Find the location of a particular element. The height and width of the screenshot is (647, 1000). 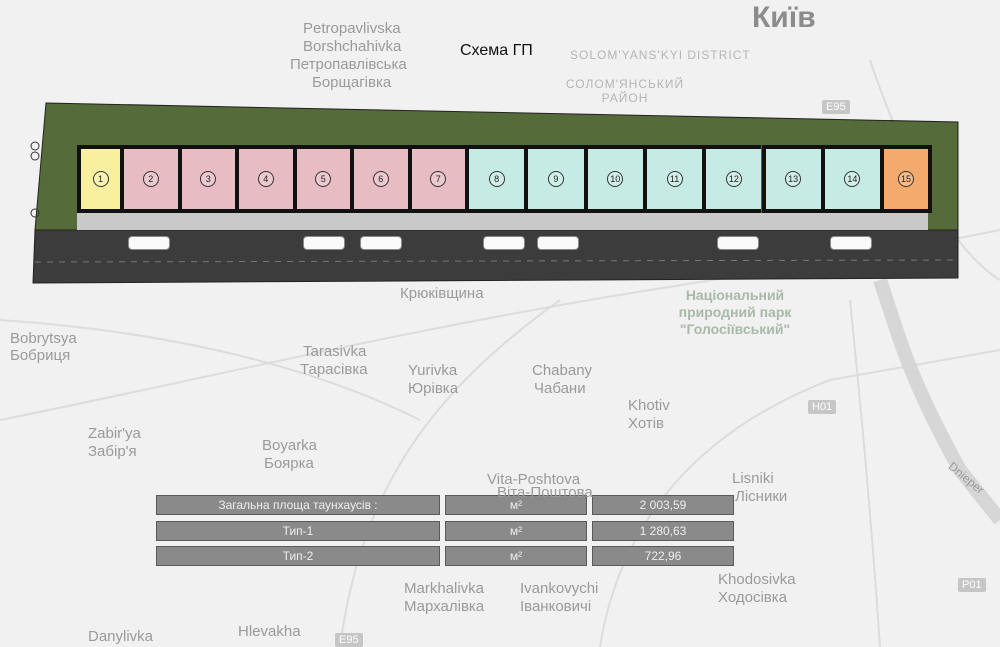

map-label: Yurivka is located at coordinates (433, 370).